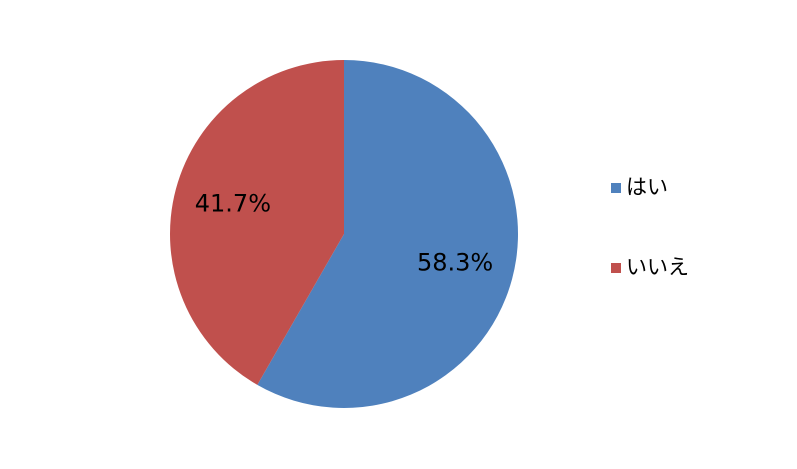 The width and height of the screenshot is (797, 469). I want to click on legend-label: いいえ, so click(657, 267).